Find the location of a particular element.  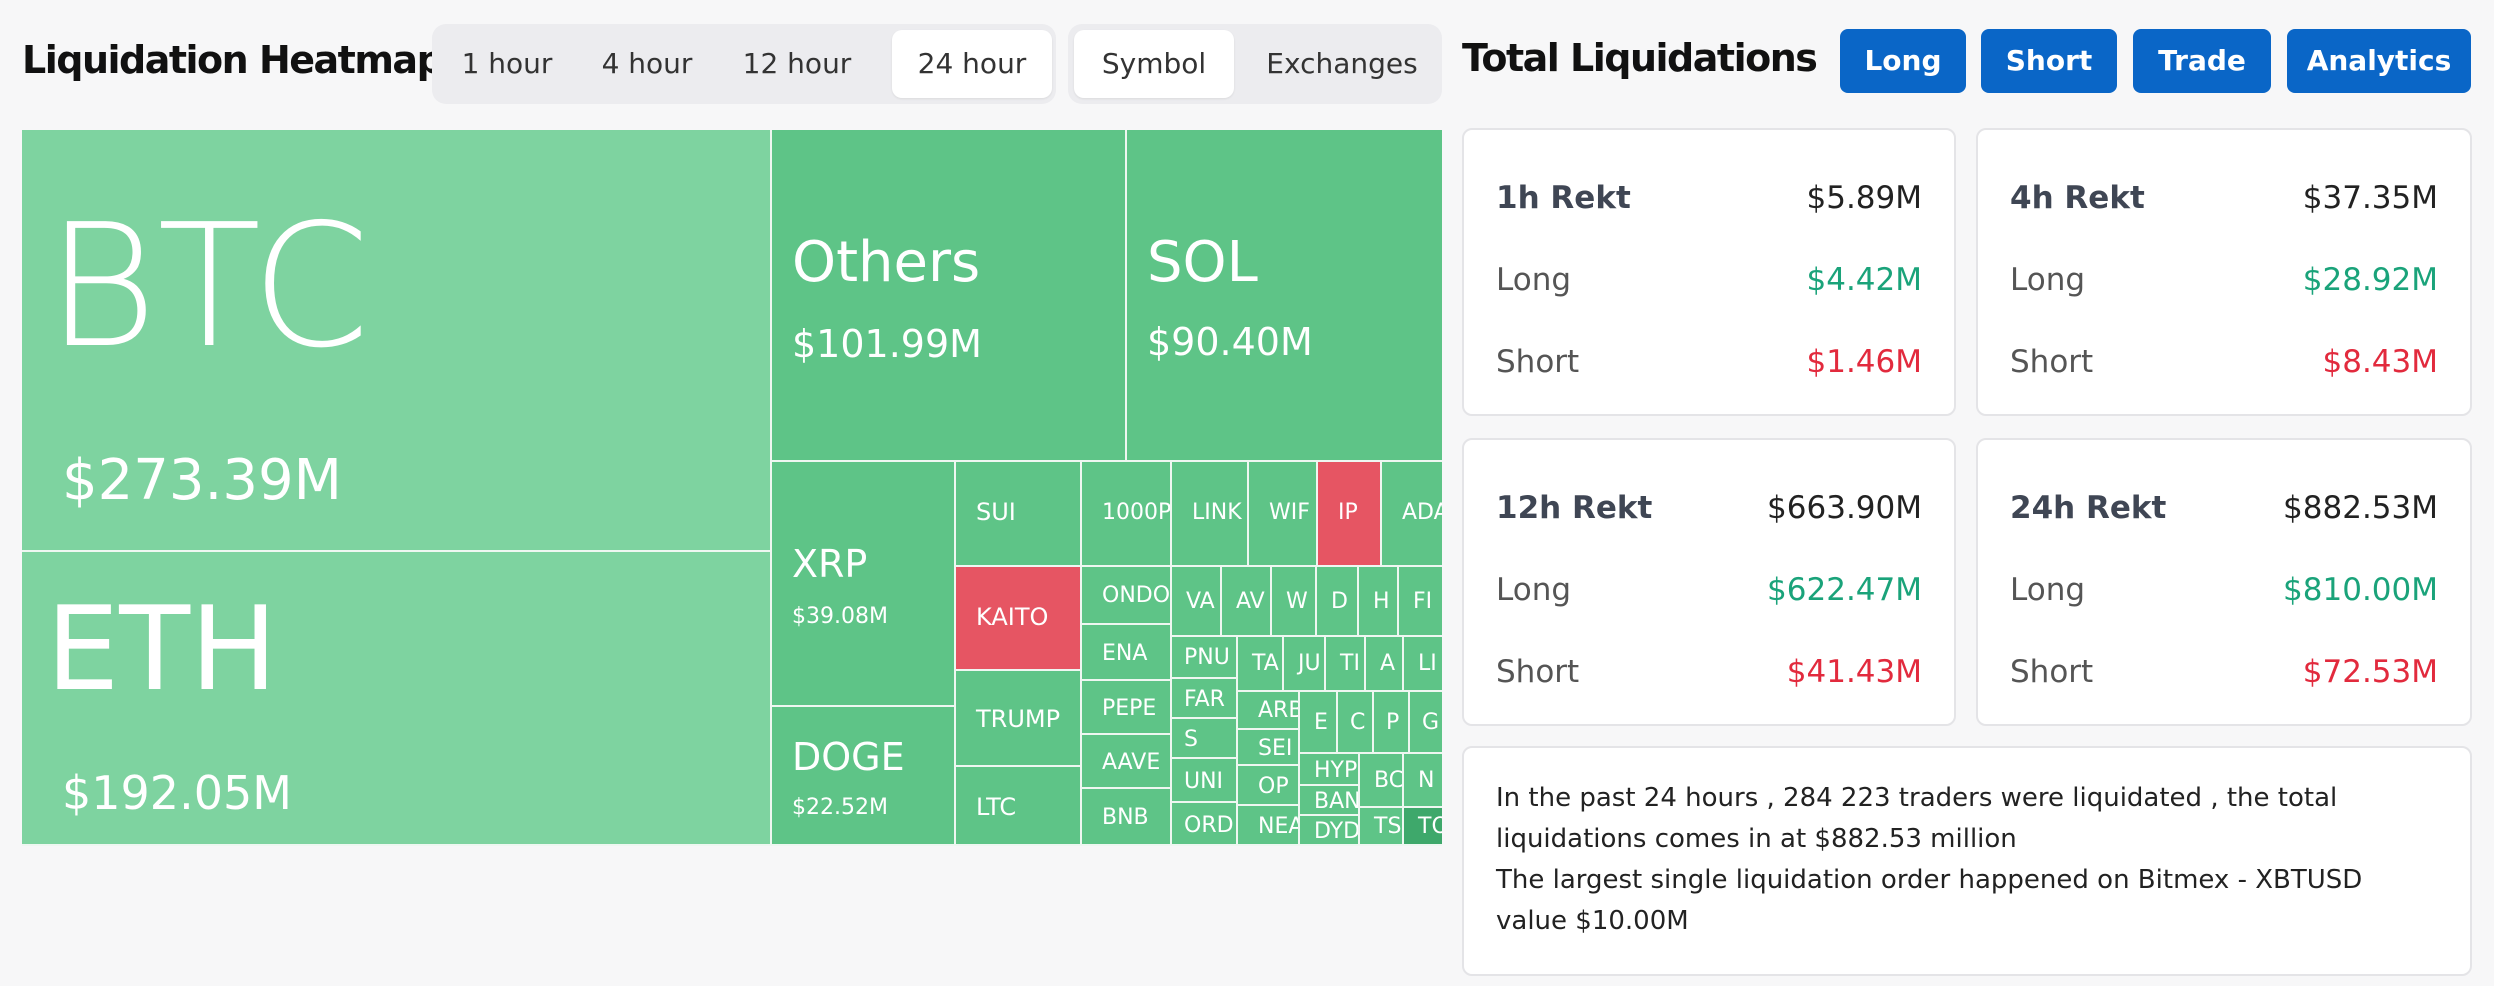

trade-button: Trade is located at coordinates (2202, 61).